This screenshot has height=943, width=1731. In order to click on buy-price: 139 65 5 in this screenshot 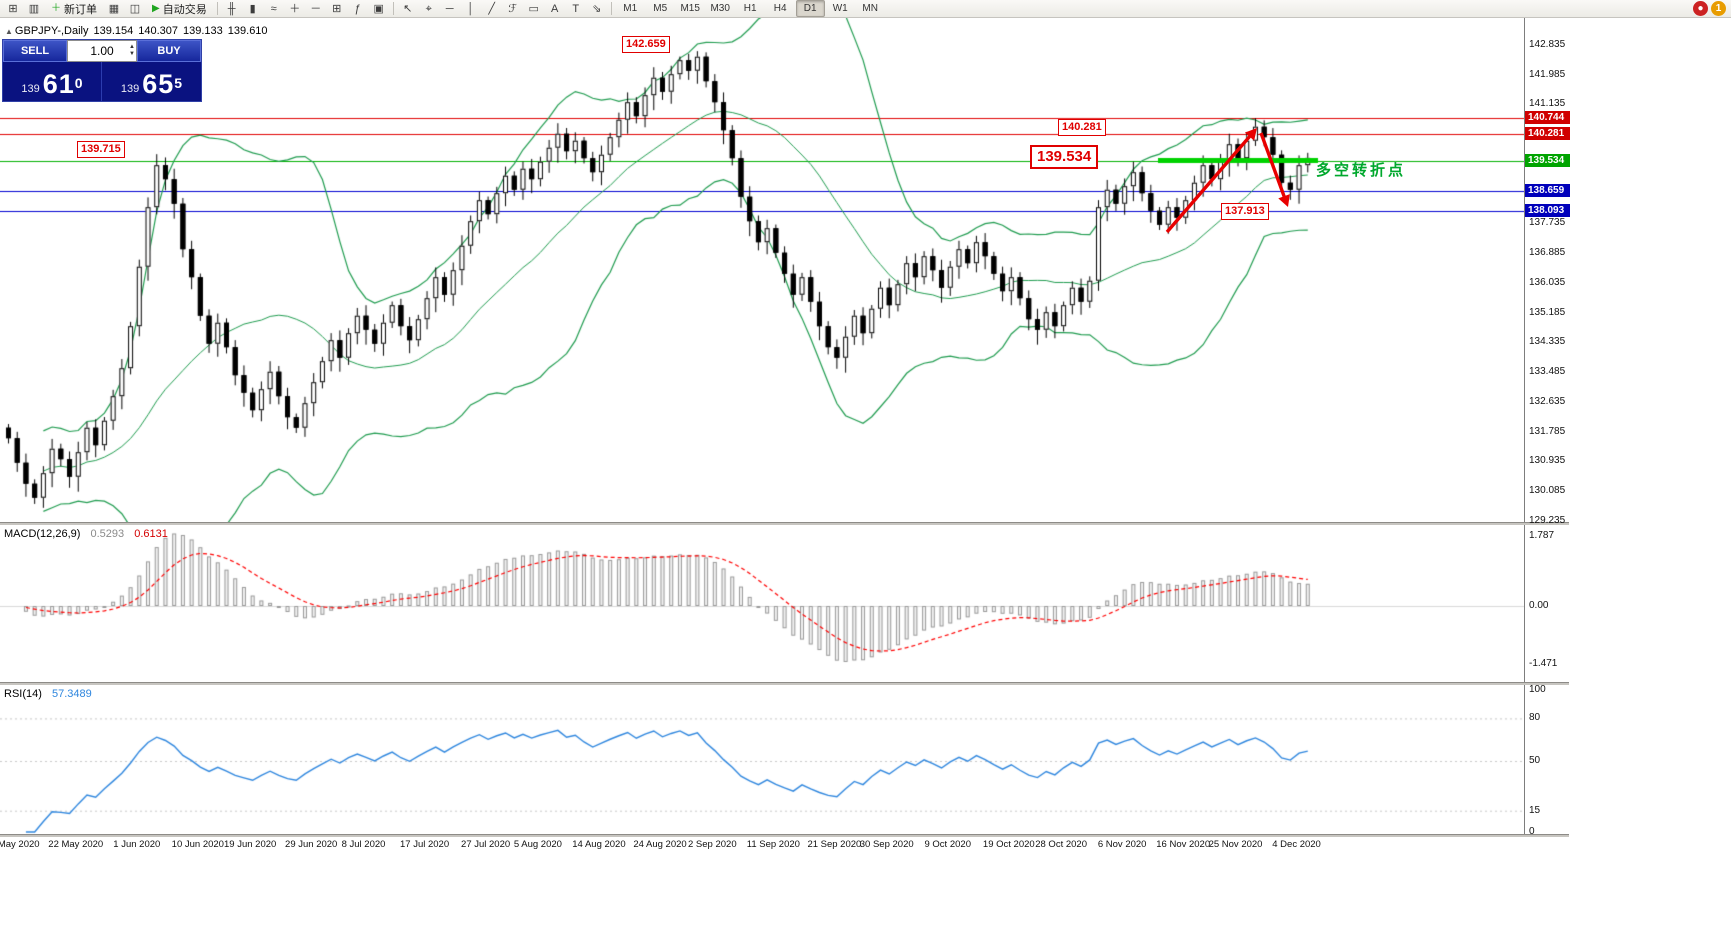, I will do `click(151, 81)`.